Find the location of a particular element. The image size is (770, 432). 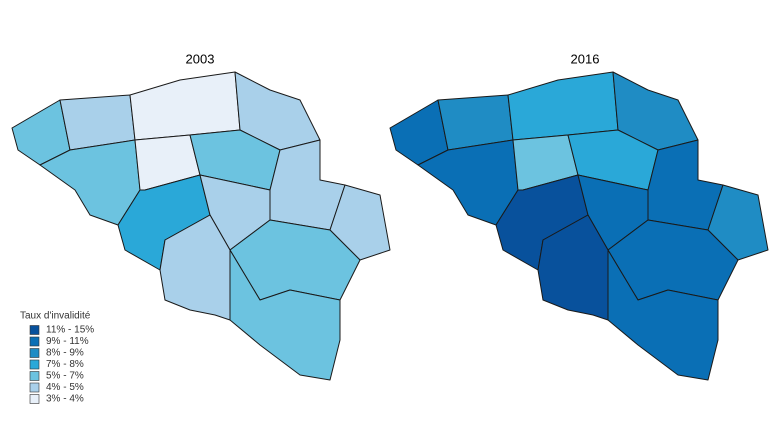

legend-label: 3% - 4% is located at coordinates (65, 399).